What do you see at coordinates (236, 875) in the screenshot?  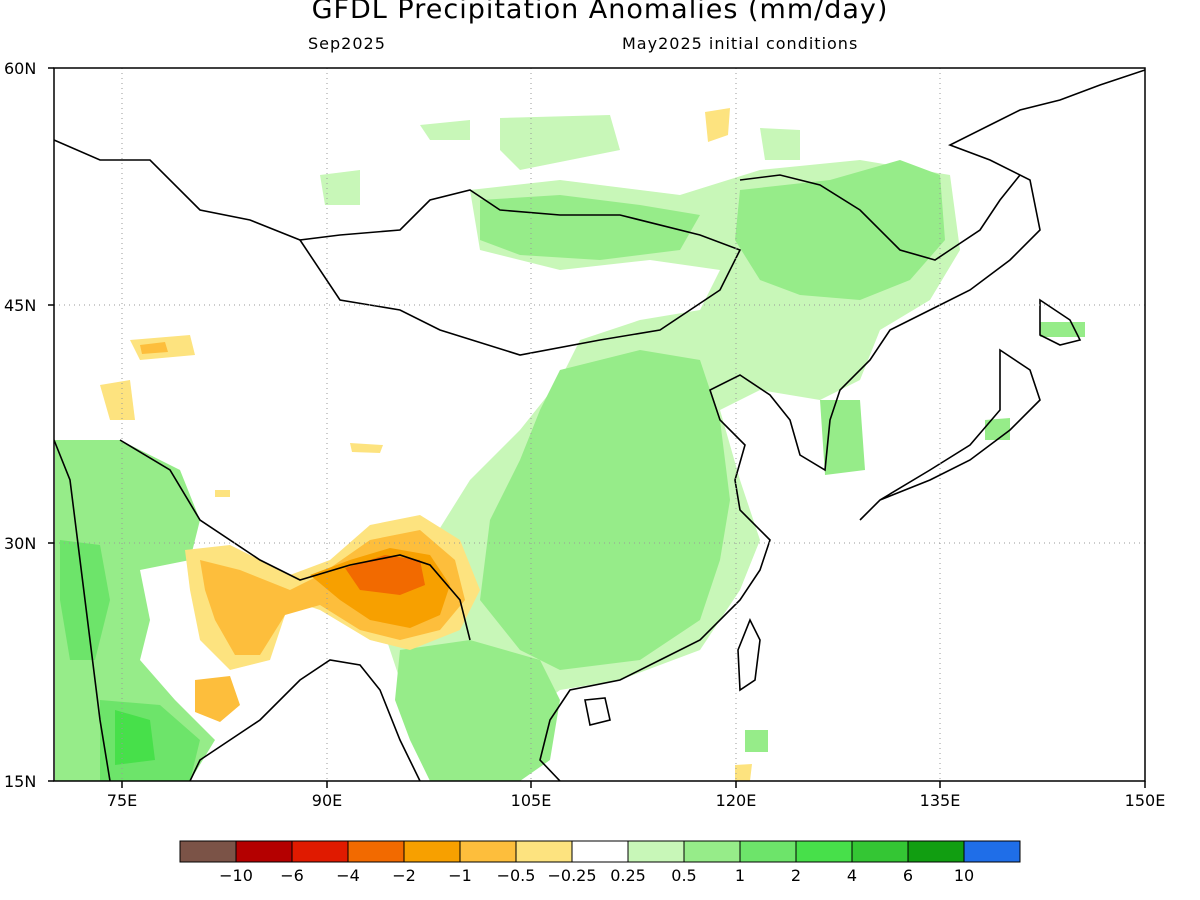 I see `colorbar-label: −10` at bounding box center [236, 875].